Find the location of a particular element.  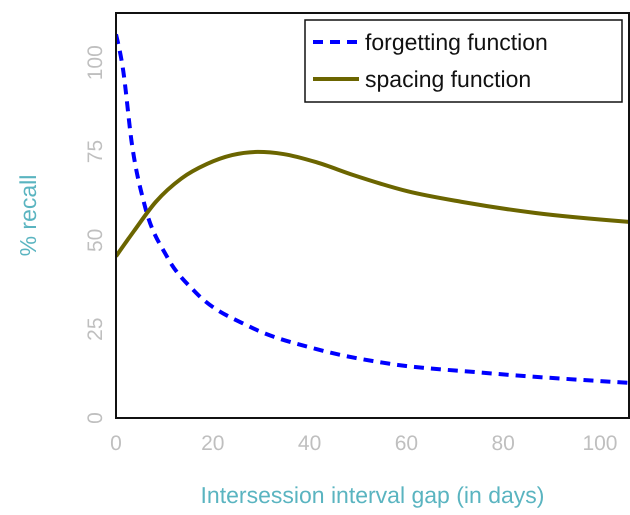

x-tick-label: 60 is located at coordinates (406, 443).